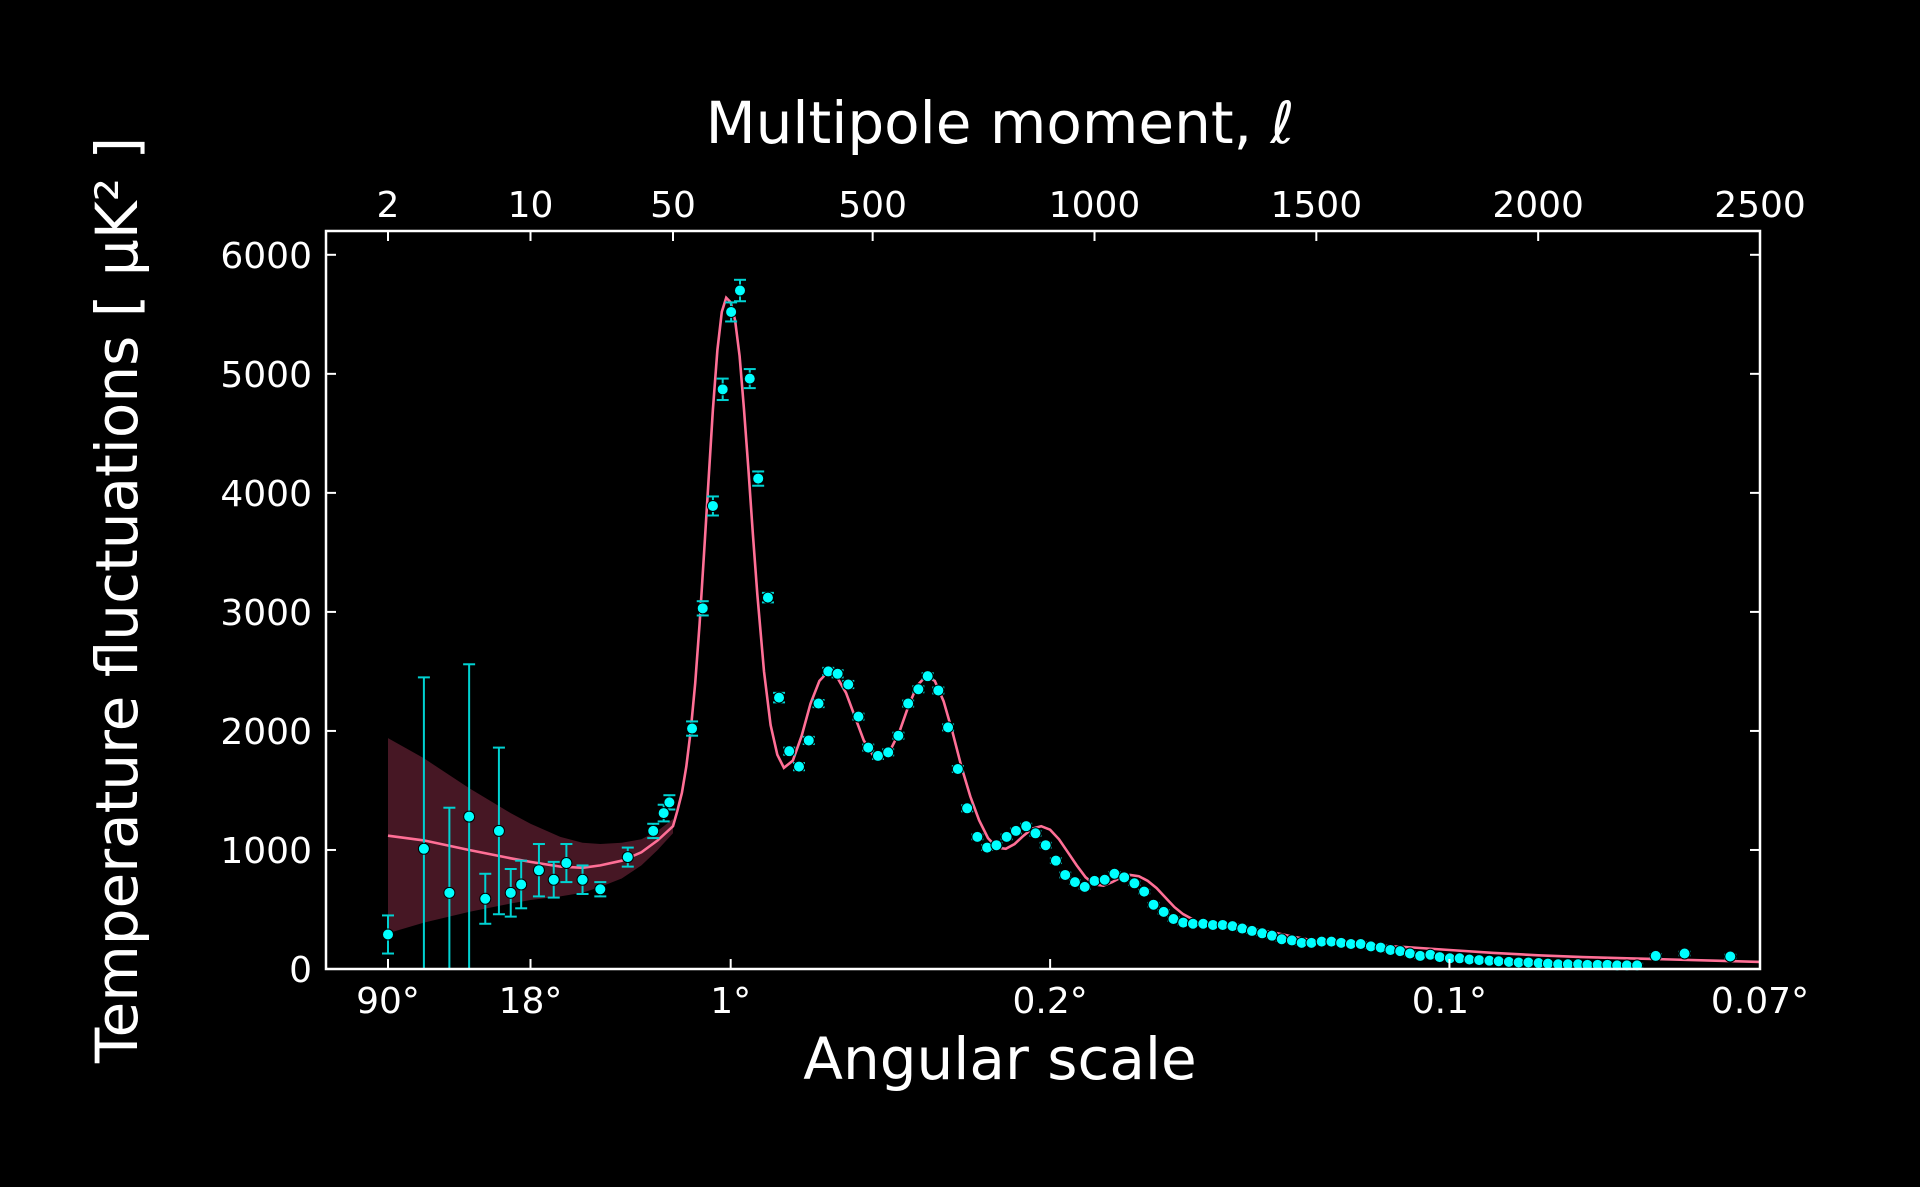 This screenshot has width=1920, height=1187. I want to click on bottom-tick-label: 90°, so click(388, 1001).